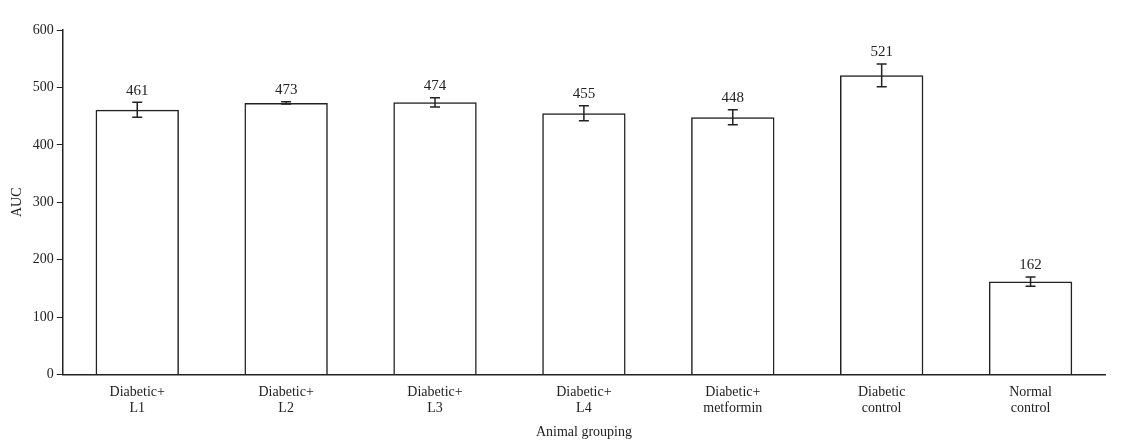 This screenshot has width=1125, height=445. Describe the element at coordinates (43, 144) in the screenshot. I see `y-tick-label: 400` at that location.